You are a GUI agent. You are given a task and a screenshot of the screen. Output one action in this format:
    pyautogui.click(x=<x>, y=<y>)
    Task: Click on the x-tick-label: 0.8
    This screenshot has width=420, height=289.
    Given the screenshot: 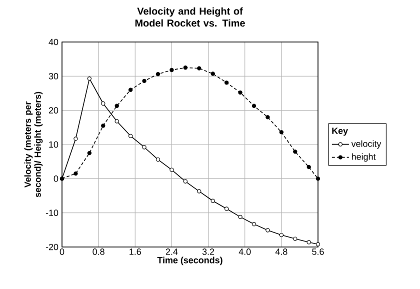 What is the action you would take?
    pyautogui.click(x=98, y=251)
    